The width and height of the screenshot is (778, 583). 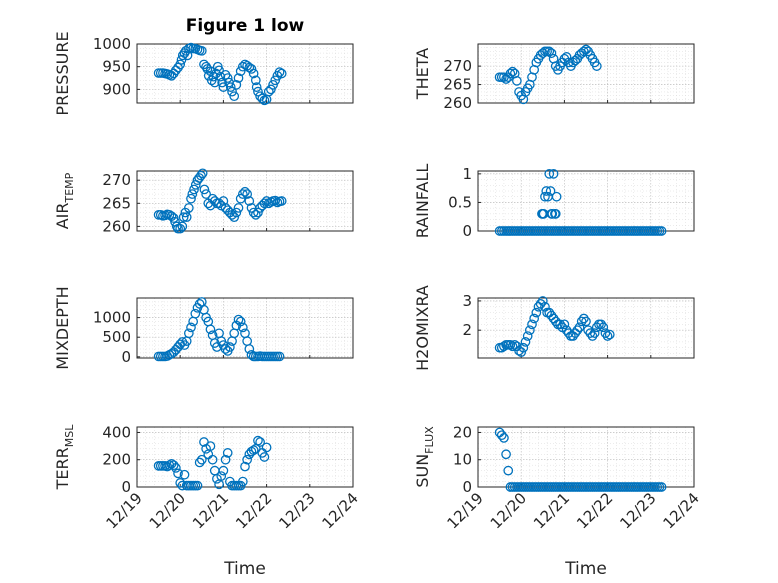 What do you see at coordinates (551, 510) in the screenshot?
I see `x-tick-label: 12/21` at bounding box center [551, 510].